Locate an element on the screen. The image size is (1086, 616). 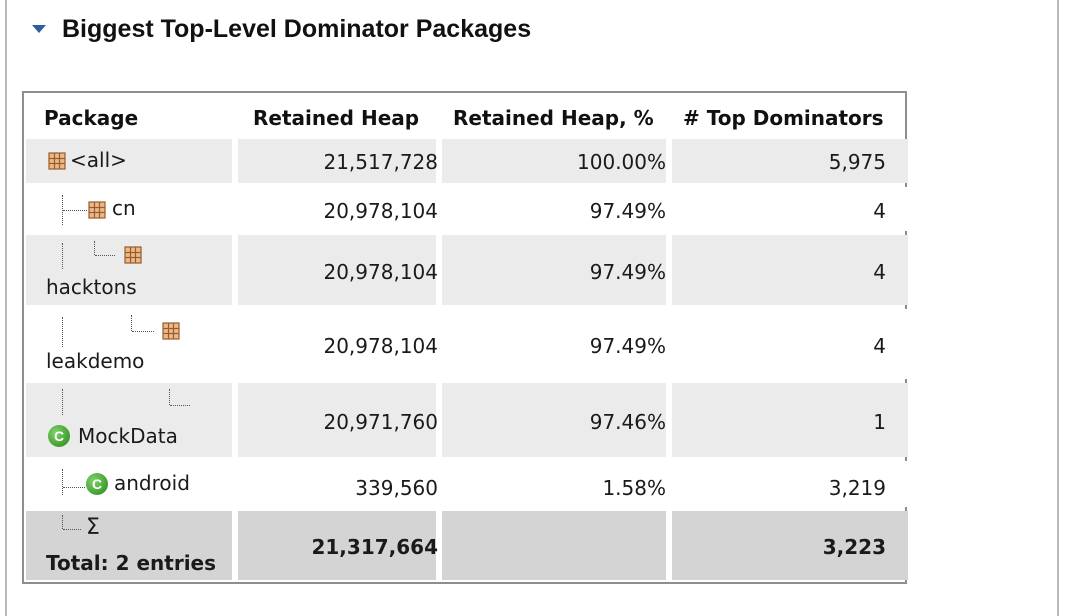
package-name: leakdemo is located at coordinates (95, 361).